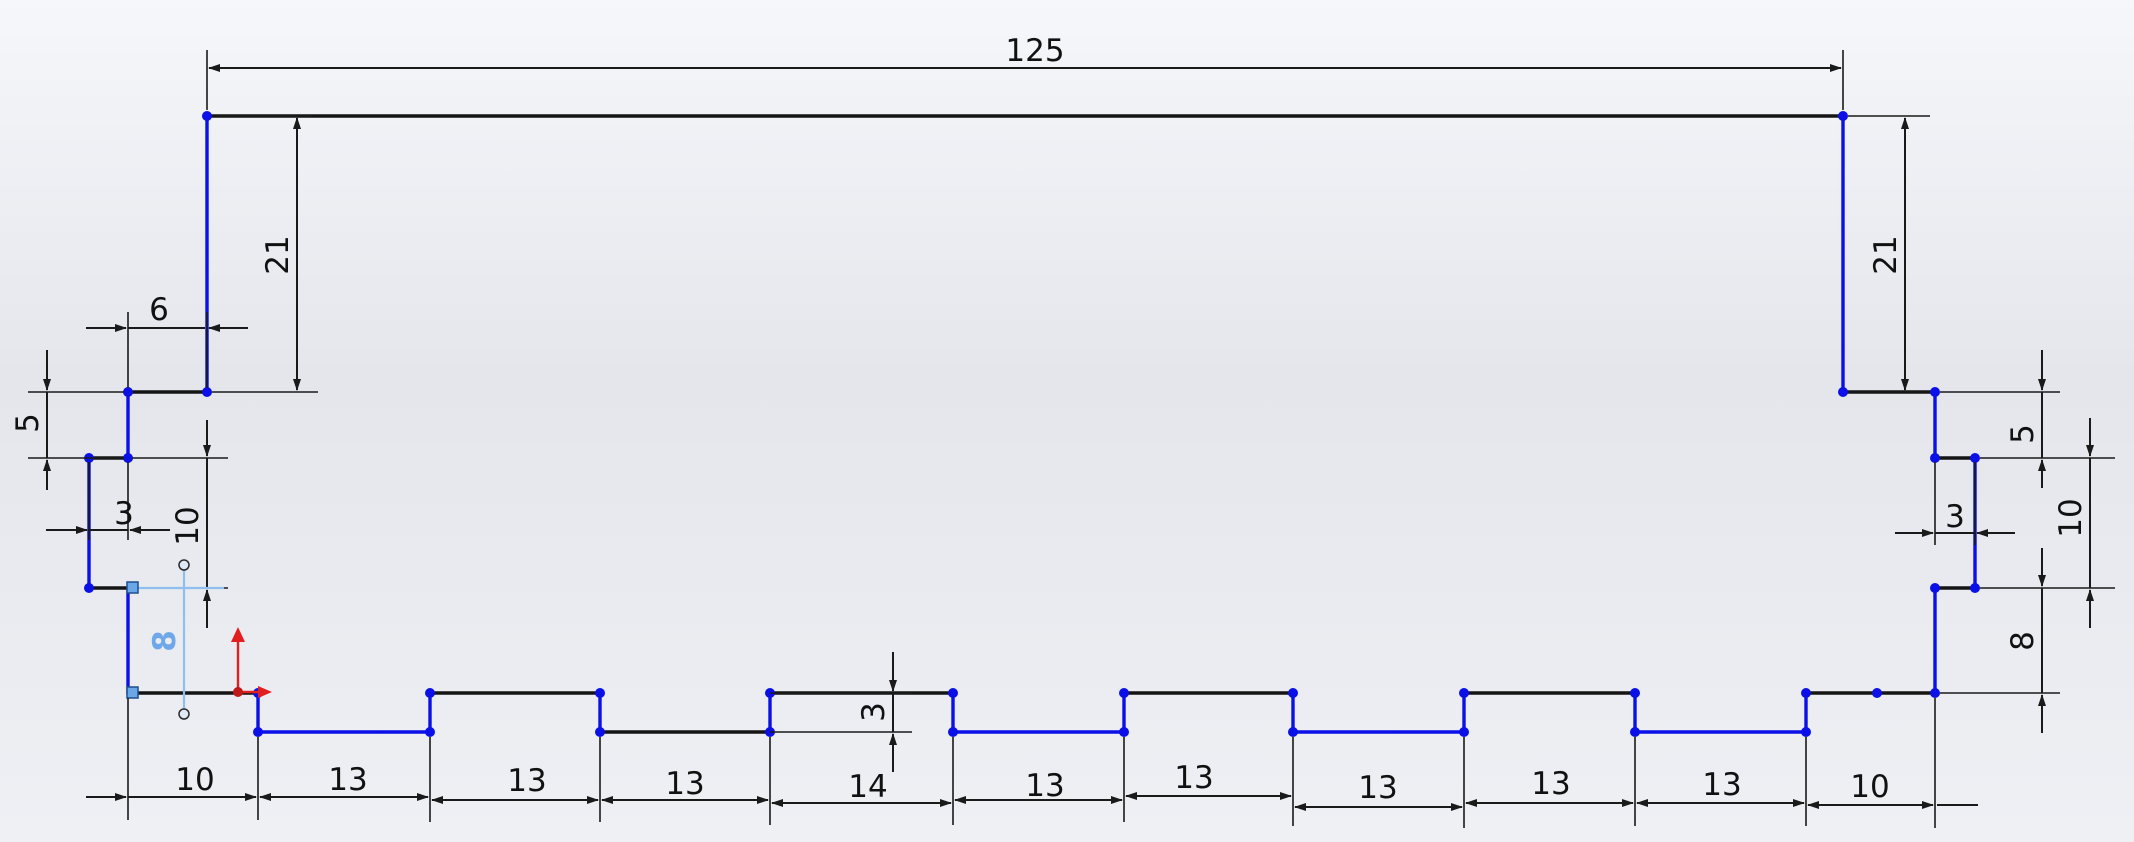 This screenshot has height=842, width=2134. Describe the element at coordinates (2047, 523) in the screenshot. I see `dimension-right-height-10: 10` at that location.